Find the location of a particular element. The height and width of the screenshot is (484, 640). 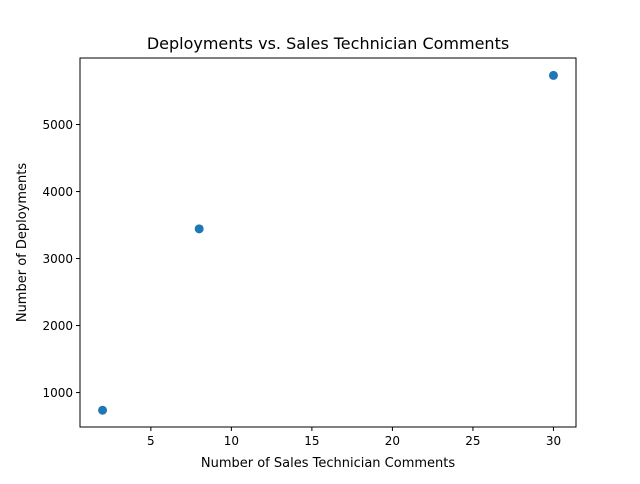

x-axis-ticks: 5 10 15 20 25 30 is located at coordinates (354, 437).